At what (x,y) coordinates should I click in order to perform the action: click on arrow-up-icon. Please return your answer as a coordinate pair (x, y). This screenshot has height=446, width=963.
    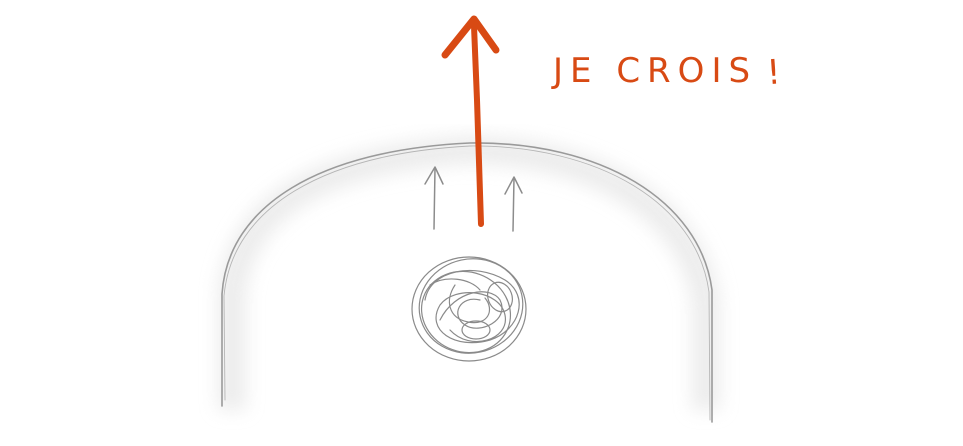
    Looking at the image, I should click on (470, 121).